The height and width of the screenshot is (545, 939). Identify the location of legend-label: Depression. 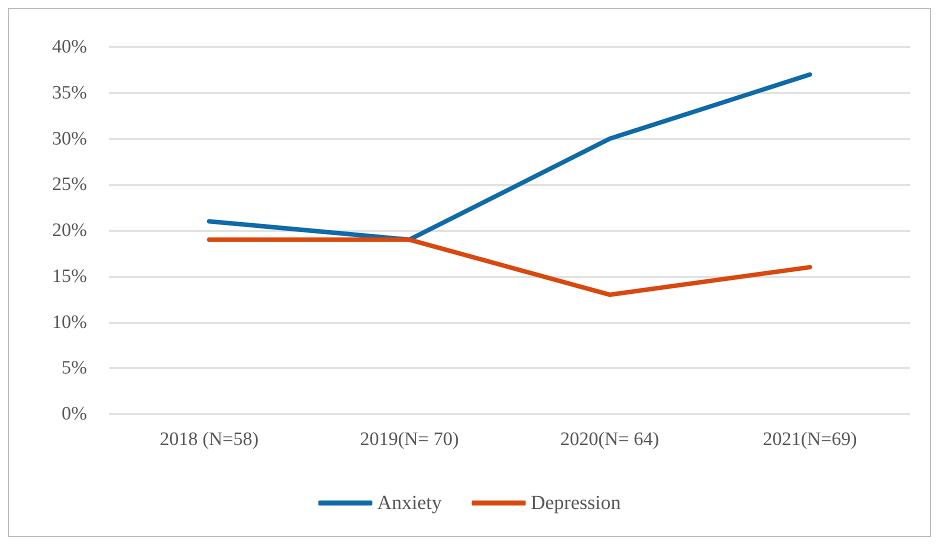
(575, 503).